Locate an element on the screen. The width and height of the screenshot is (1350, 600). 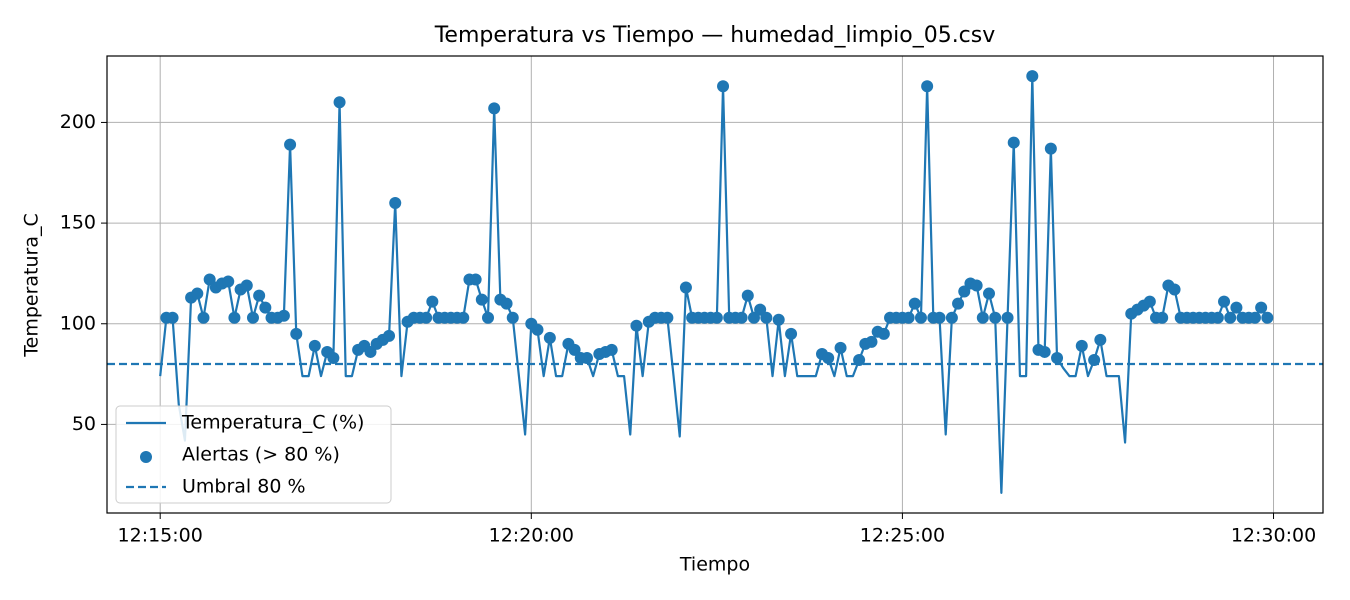
x-tick-label: 12:25:00 is located at coordinates (902, 536).